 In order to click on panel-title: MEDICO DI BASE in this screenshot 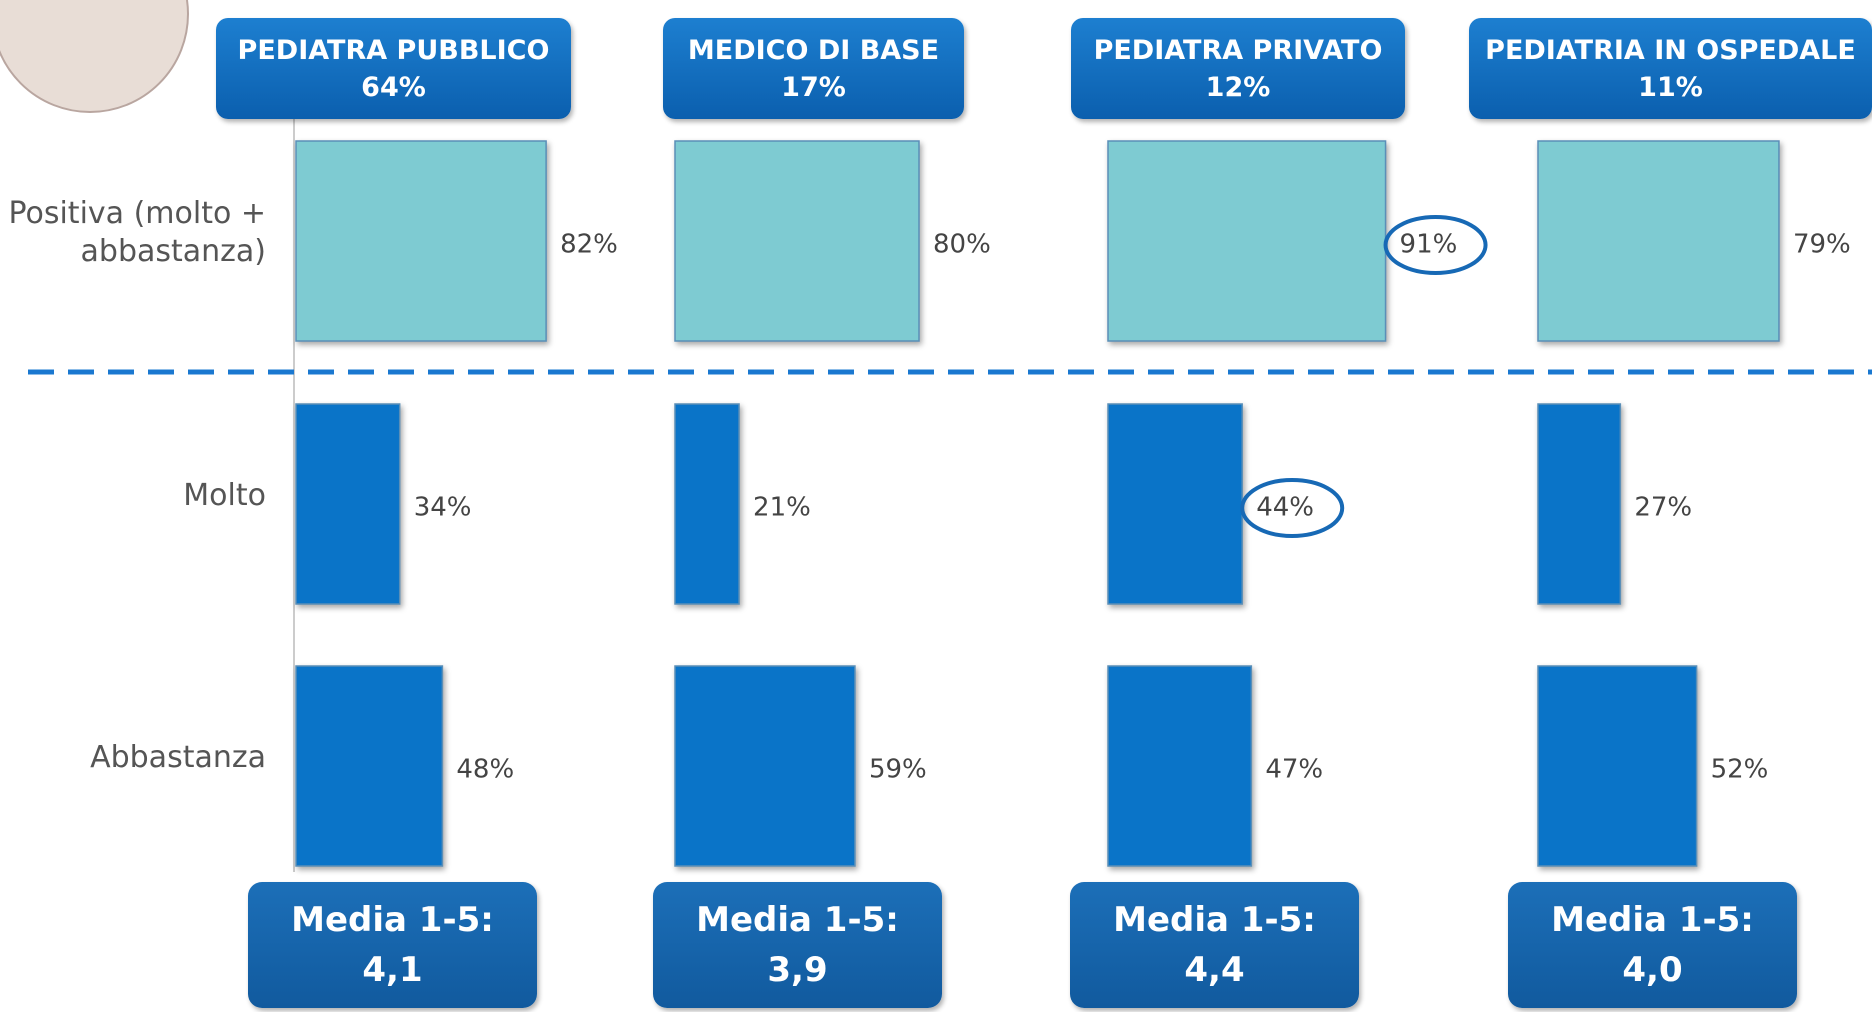, I will do `click(813, 50)`.